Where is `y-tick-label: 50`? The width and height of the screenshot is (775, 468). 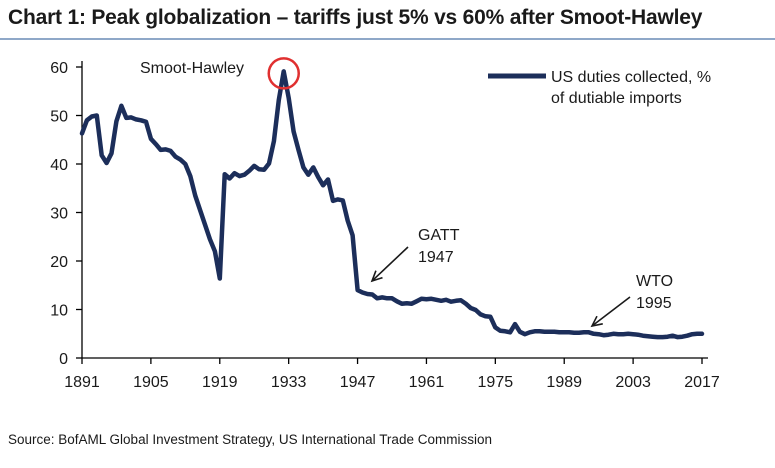 y-tick-label: 50 is located at coordinates (59, 117).